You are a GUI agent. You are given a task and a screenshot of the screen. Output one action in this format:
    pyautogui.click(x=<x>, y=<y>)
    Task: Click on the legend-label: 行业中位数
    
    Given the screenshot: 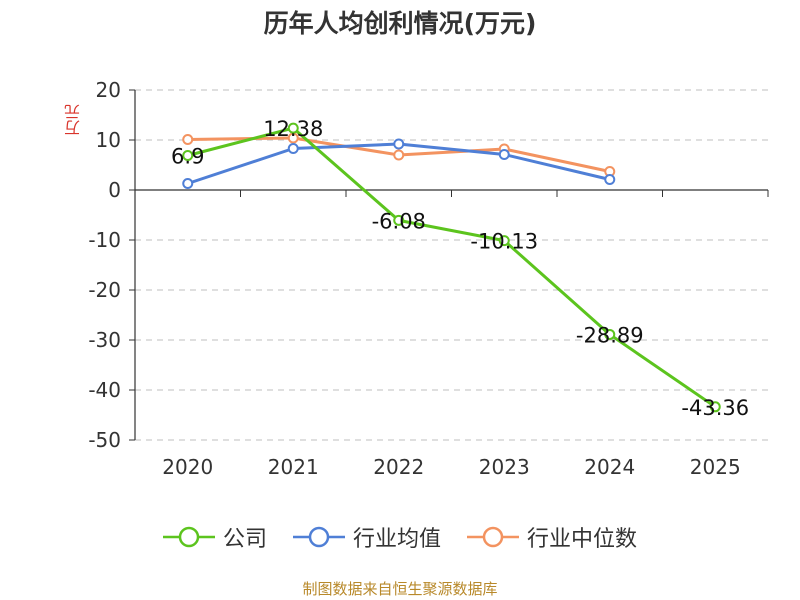 What is the action you would take?
    pyautogui.click(x=582, y=539)
    